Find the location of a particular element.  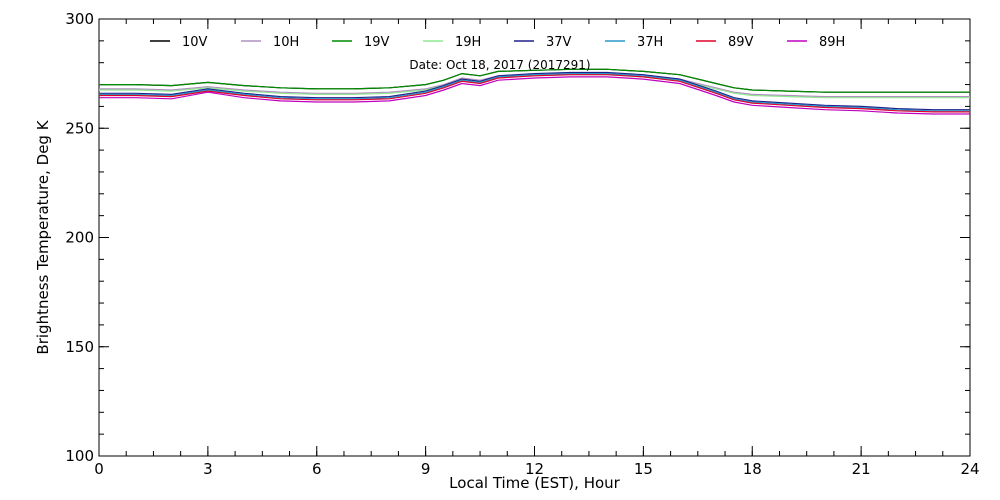

legend-label-89h: 89H is located at coordinates (832, 42).